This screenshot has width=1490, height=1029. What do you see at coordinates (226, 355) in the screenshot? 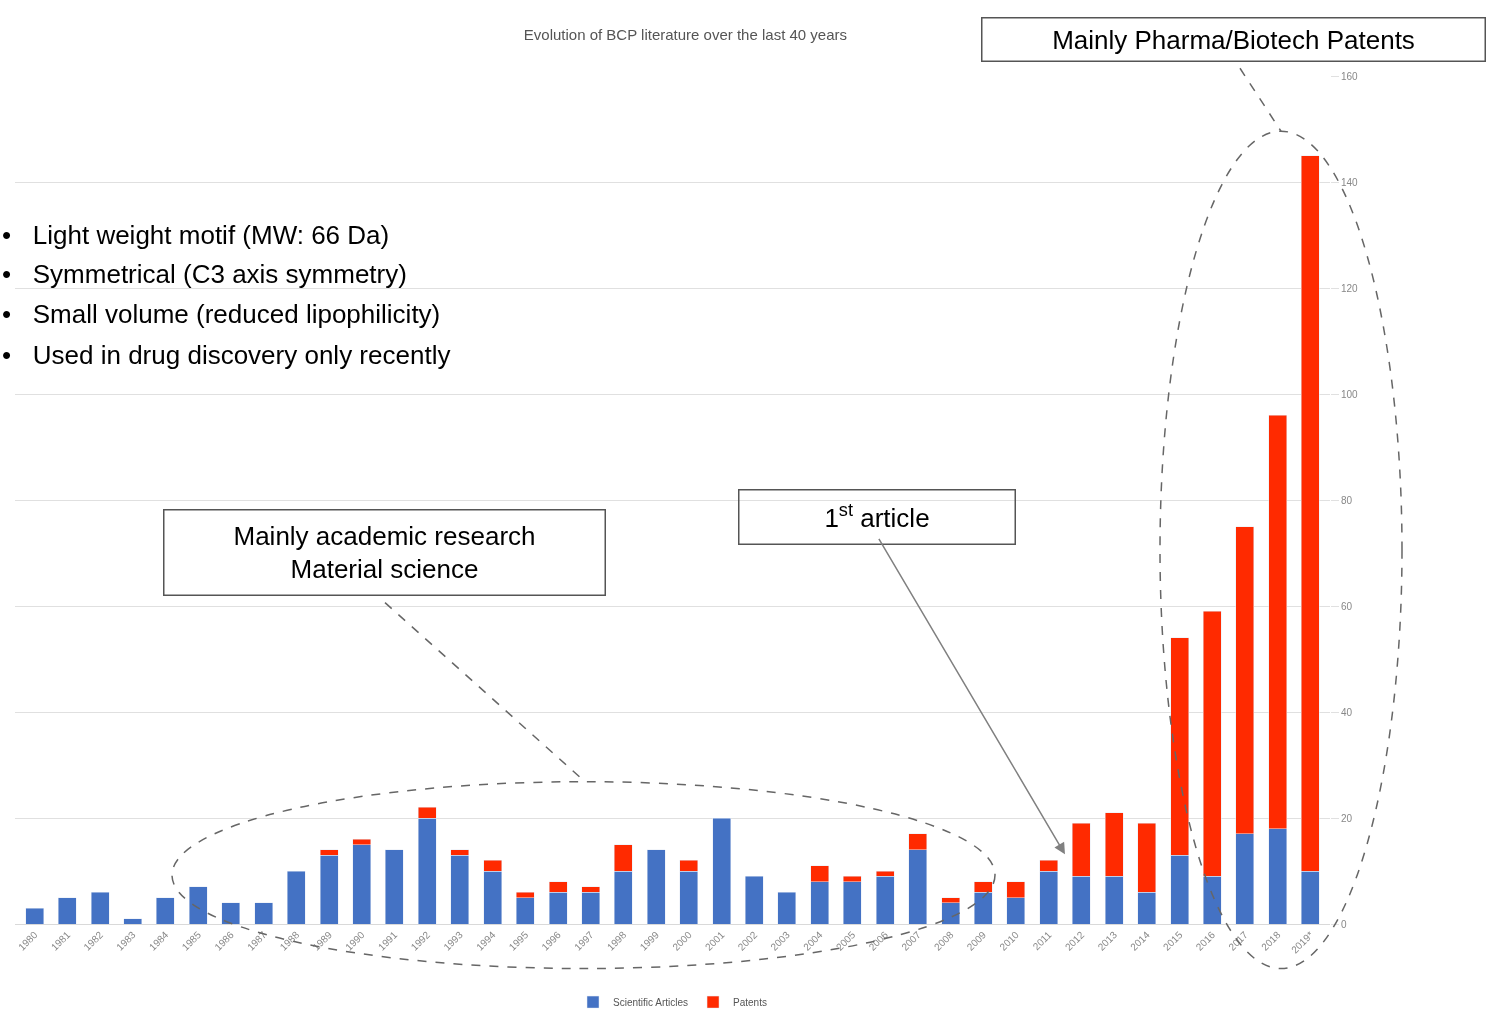
I see `annotation: • Used in drug discovery only recently` at bounding box center [226, 355].